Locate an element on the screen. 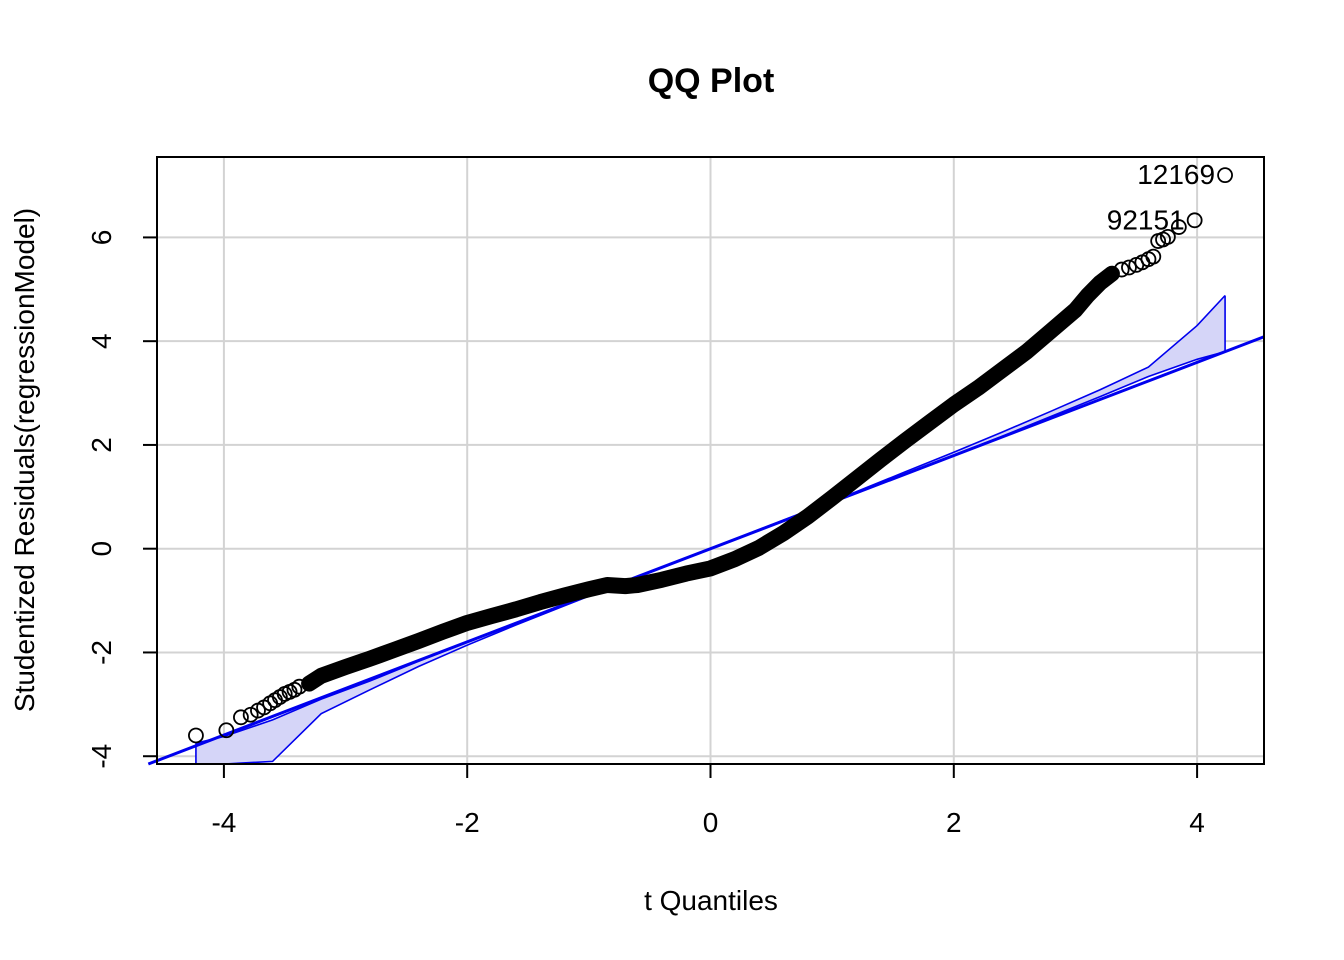 The width and height of the screenshot is (1344, 960). y-tick-label: 0 is located at coordinates (101, 549).